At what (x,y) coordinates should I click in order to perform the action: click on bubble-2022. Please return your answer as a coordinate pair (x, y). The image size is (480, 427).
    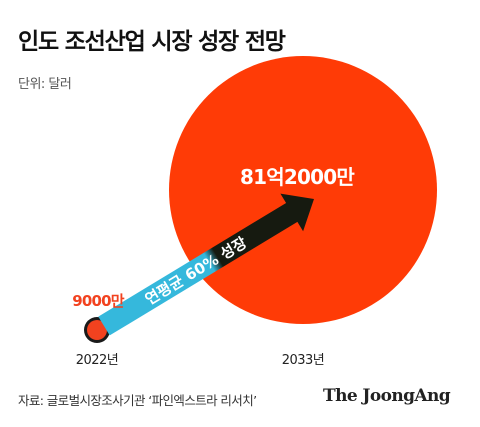
    Looking at the image, I should click on (97, 330).